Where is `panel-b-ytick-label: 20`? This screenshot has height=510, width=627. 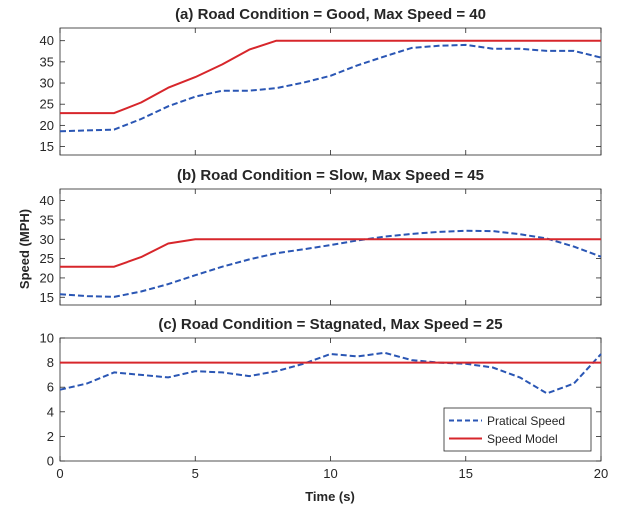 panel-b-ytick-label: 20 is located at coordinates (47, 277).